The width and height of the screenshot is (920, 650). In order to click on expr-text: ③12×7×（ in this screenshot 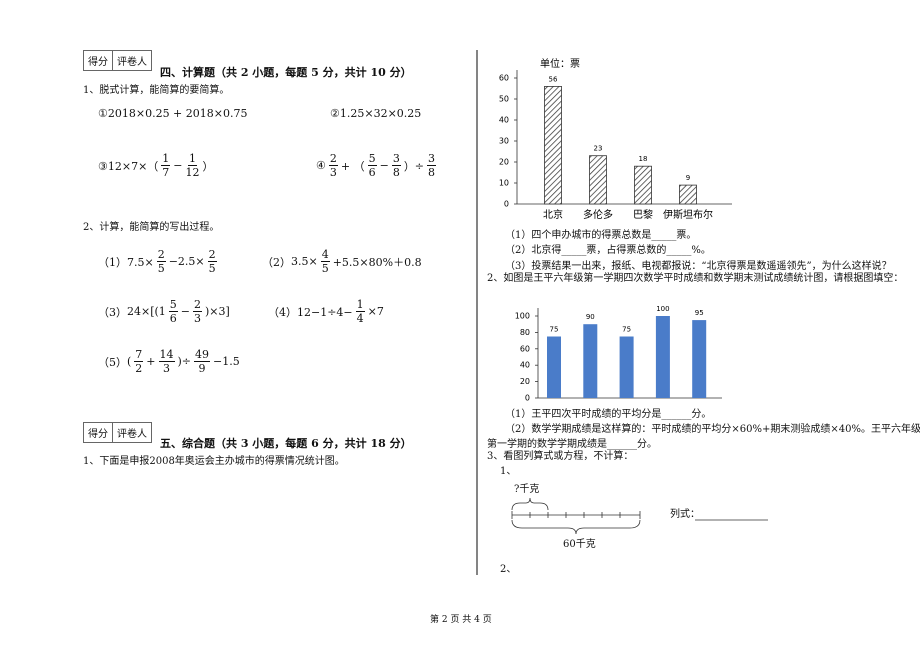, I will do `click(128, 166)`.